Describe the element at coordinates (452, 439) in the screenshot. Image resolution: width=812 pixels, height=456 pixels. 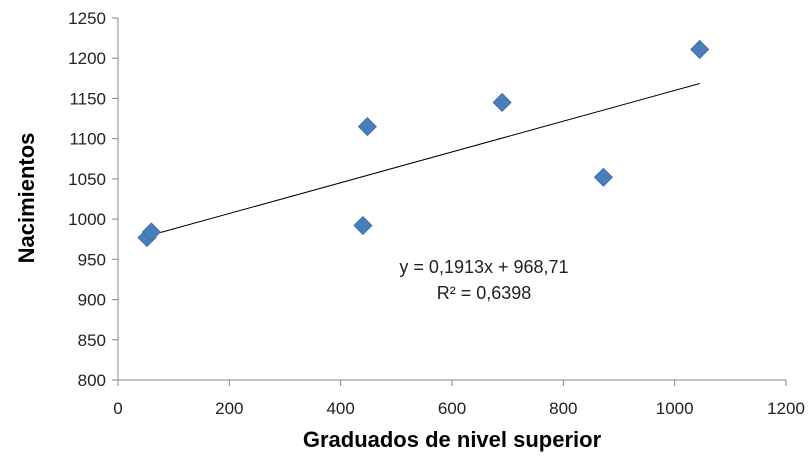
I see `x-axis-title: Graduados de nivel superior` at that location.